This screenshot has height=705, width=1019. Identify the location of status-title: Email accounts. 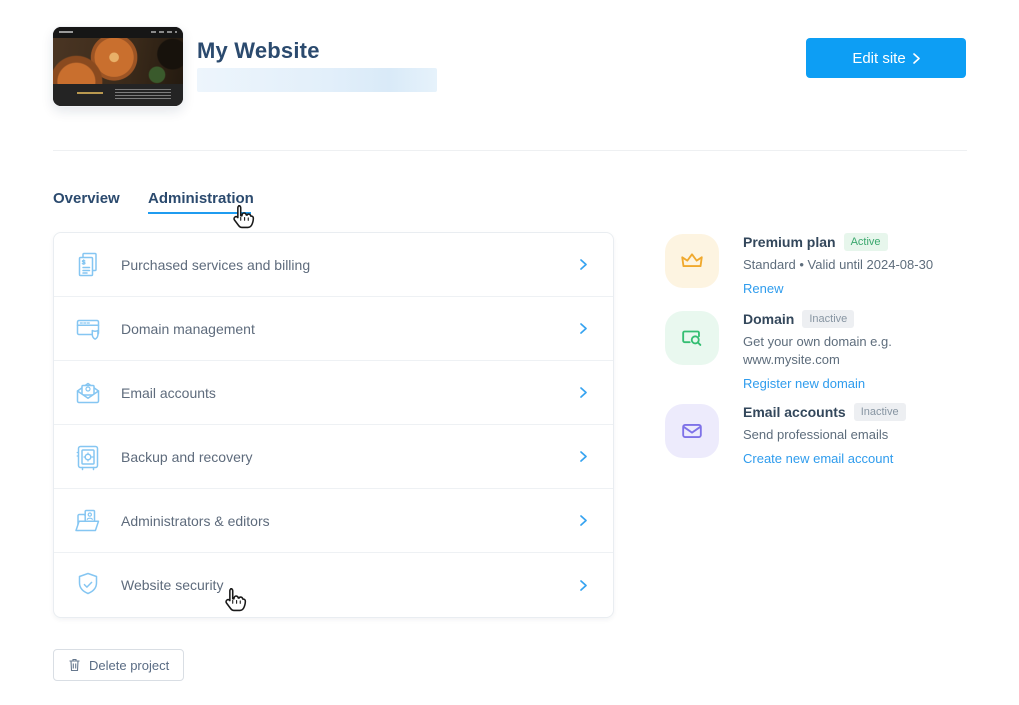
(794, 412).